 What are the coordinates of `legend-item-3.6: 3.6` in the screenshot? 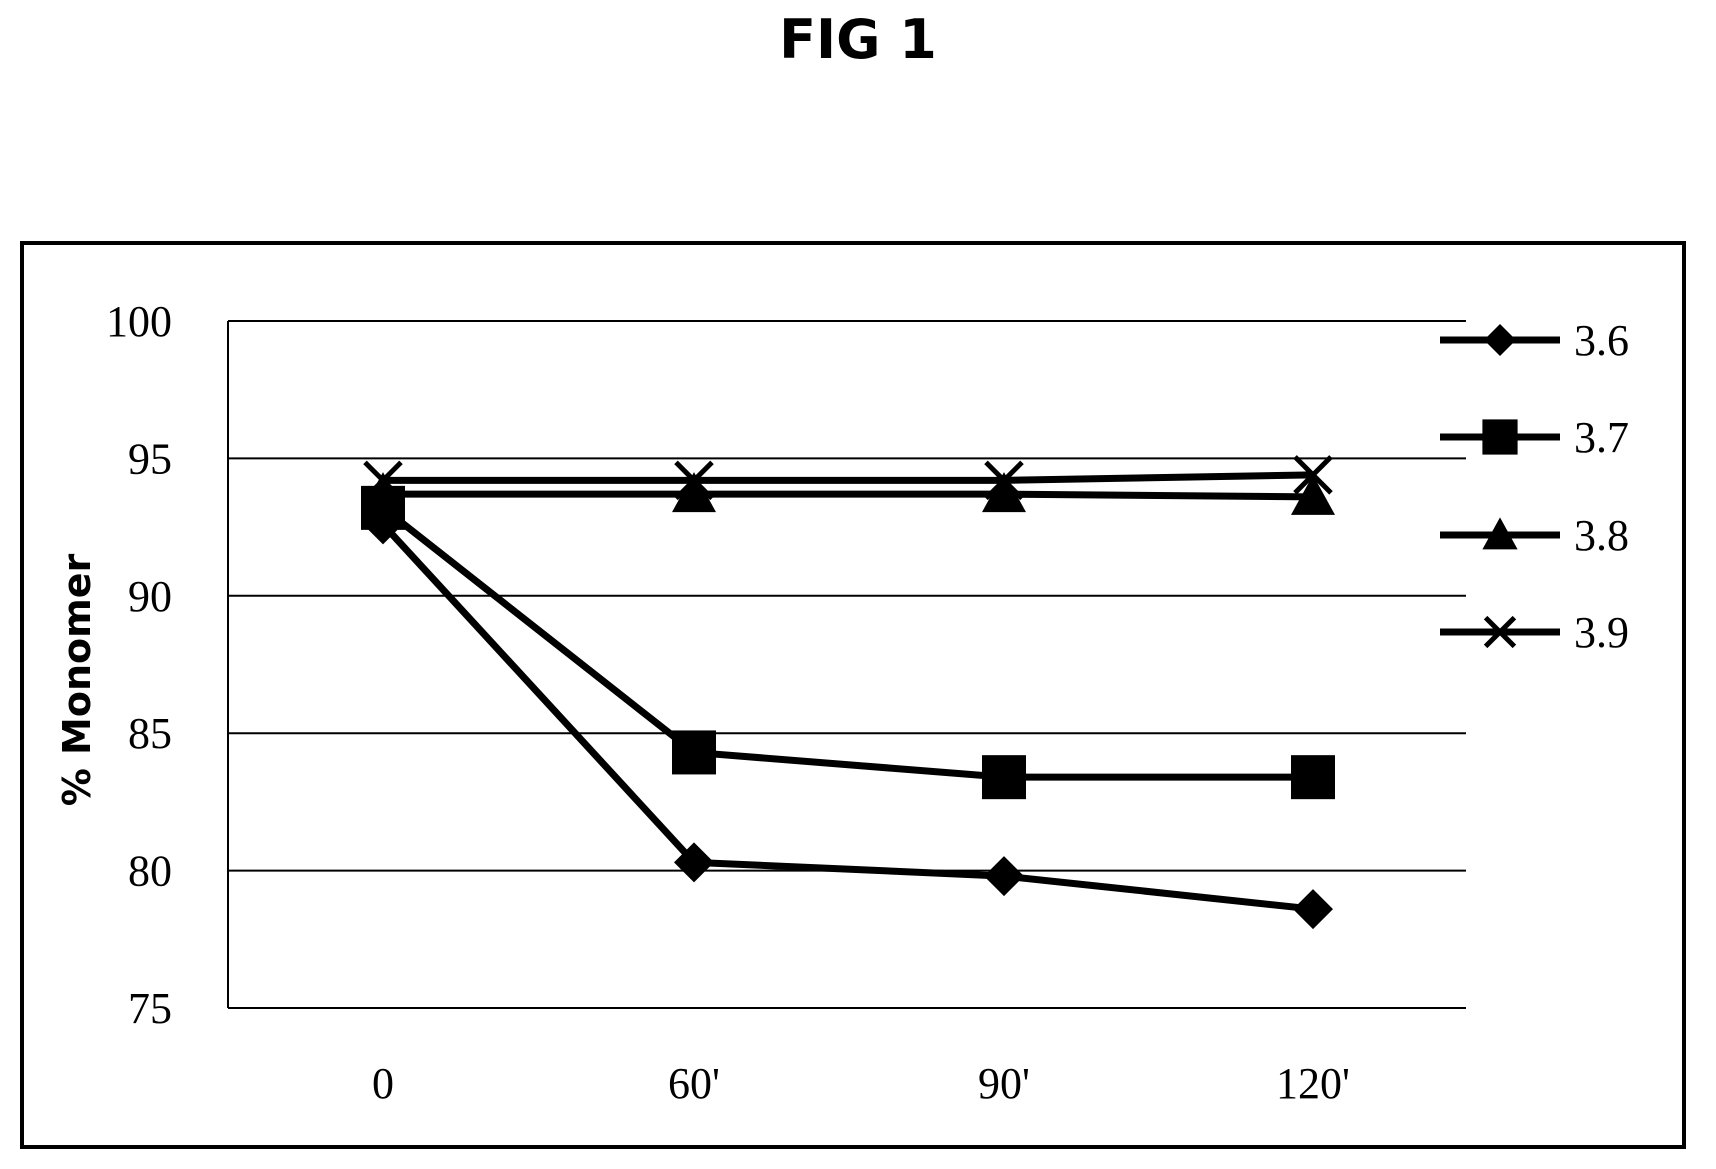 It's located at (1534, 340).